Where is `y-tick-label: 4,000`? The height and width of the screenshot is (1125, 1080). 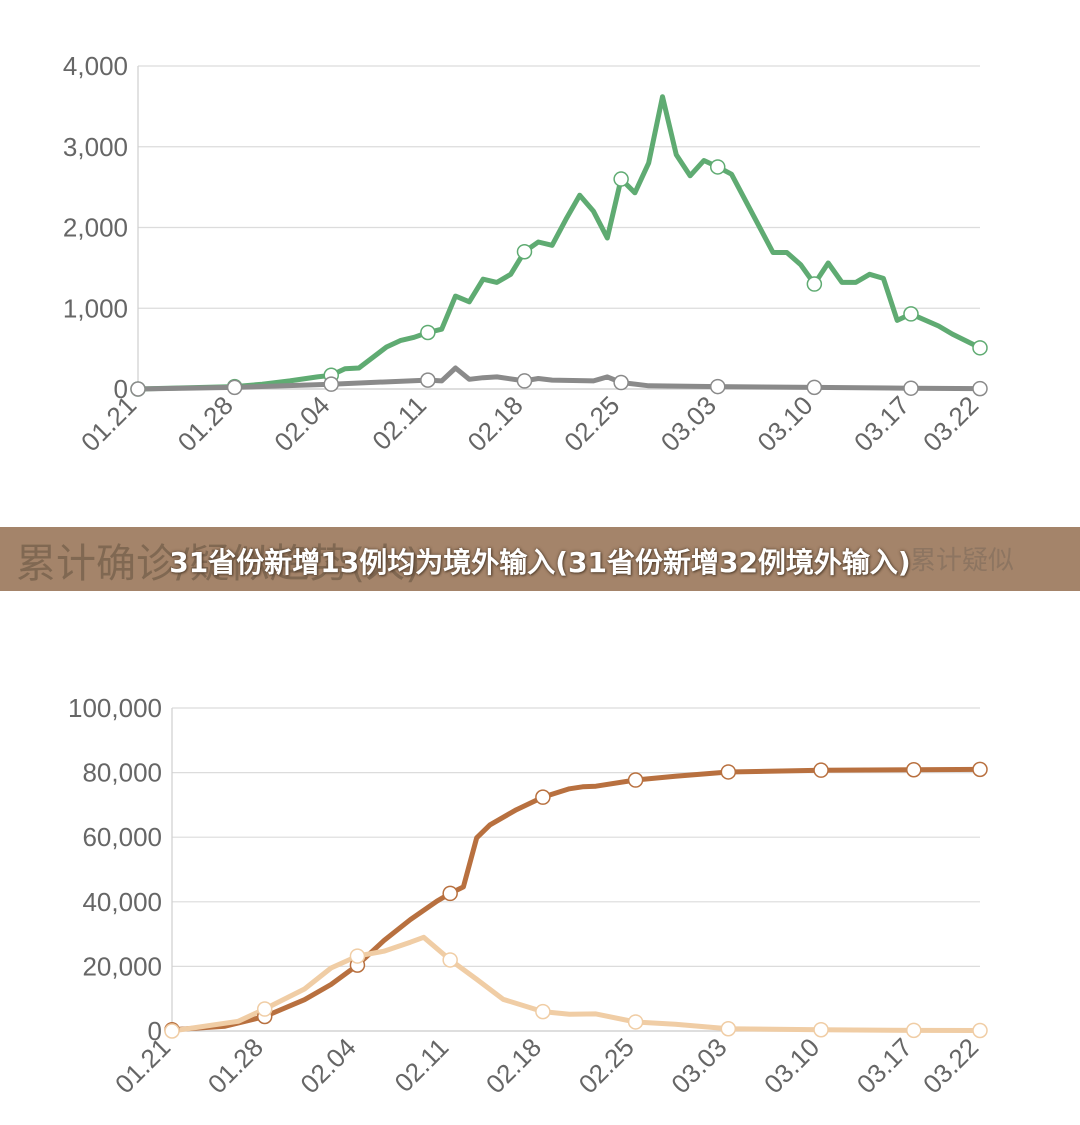 y-tick-label: 4,000 is located at coordinates (95, 66).